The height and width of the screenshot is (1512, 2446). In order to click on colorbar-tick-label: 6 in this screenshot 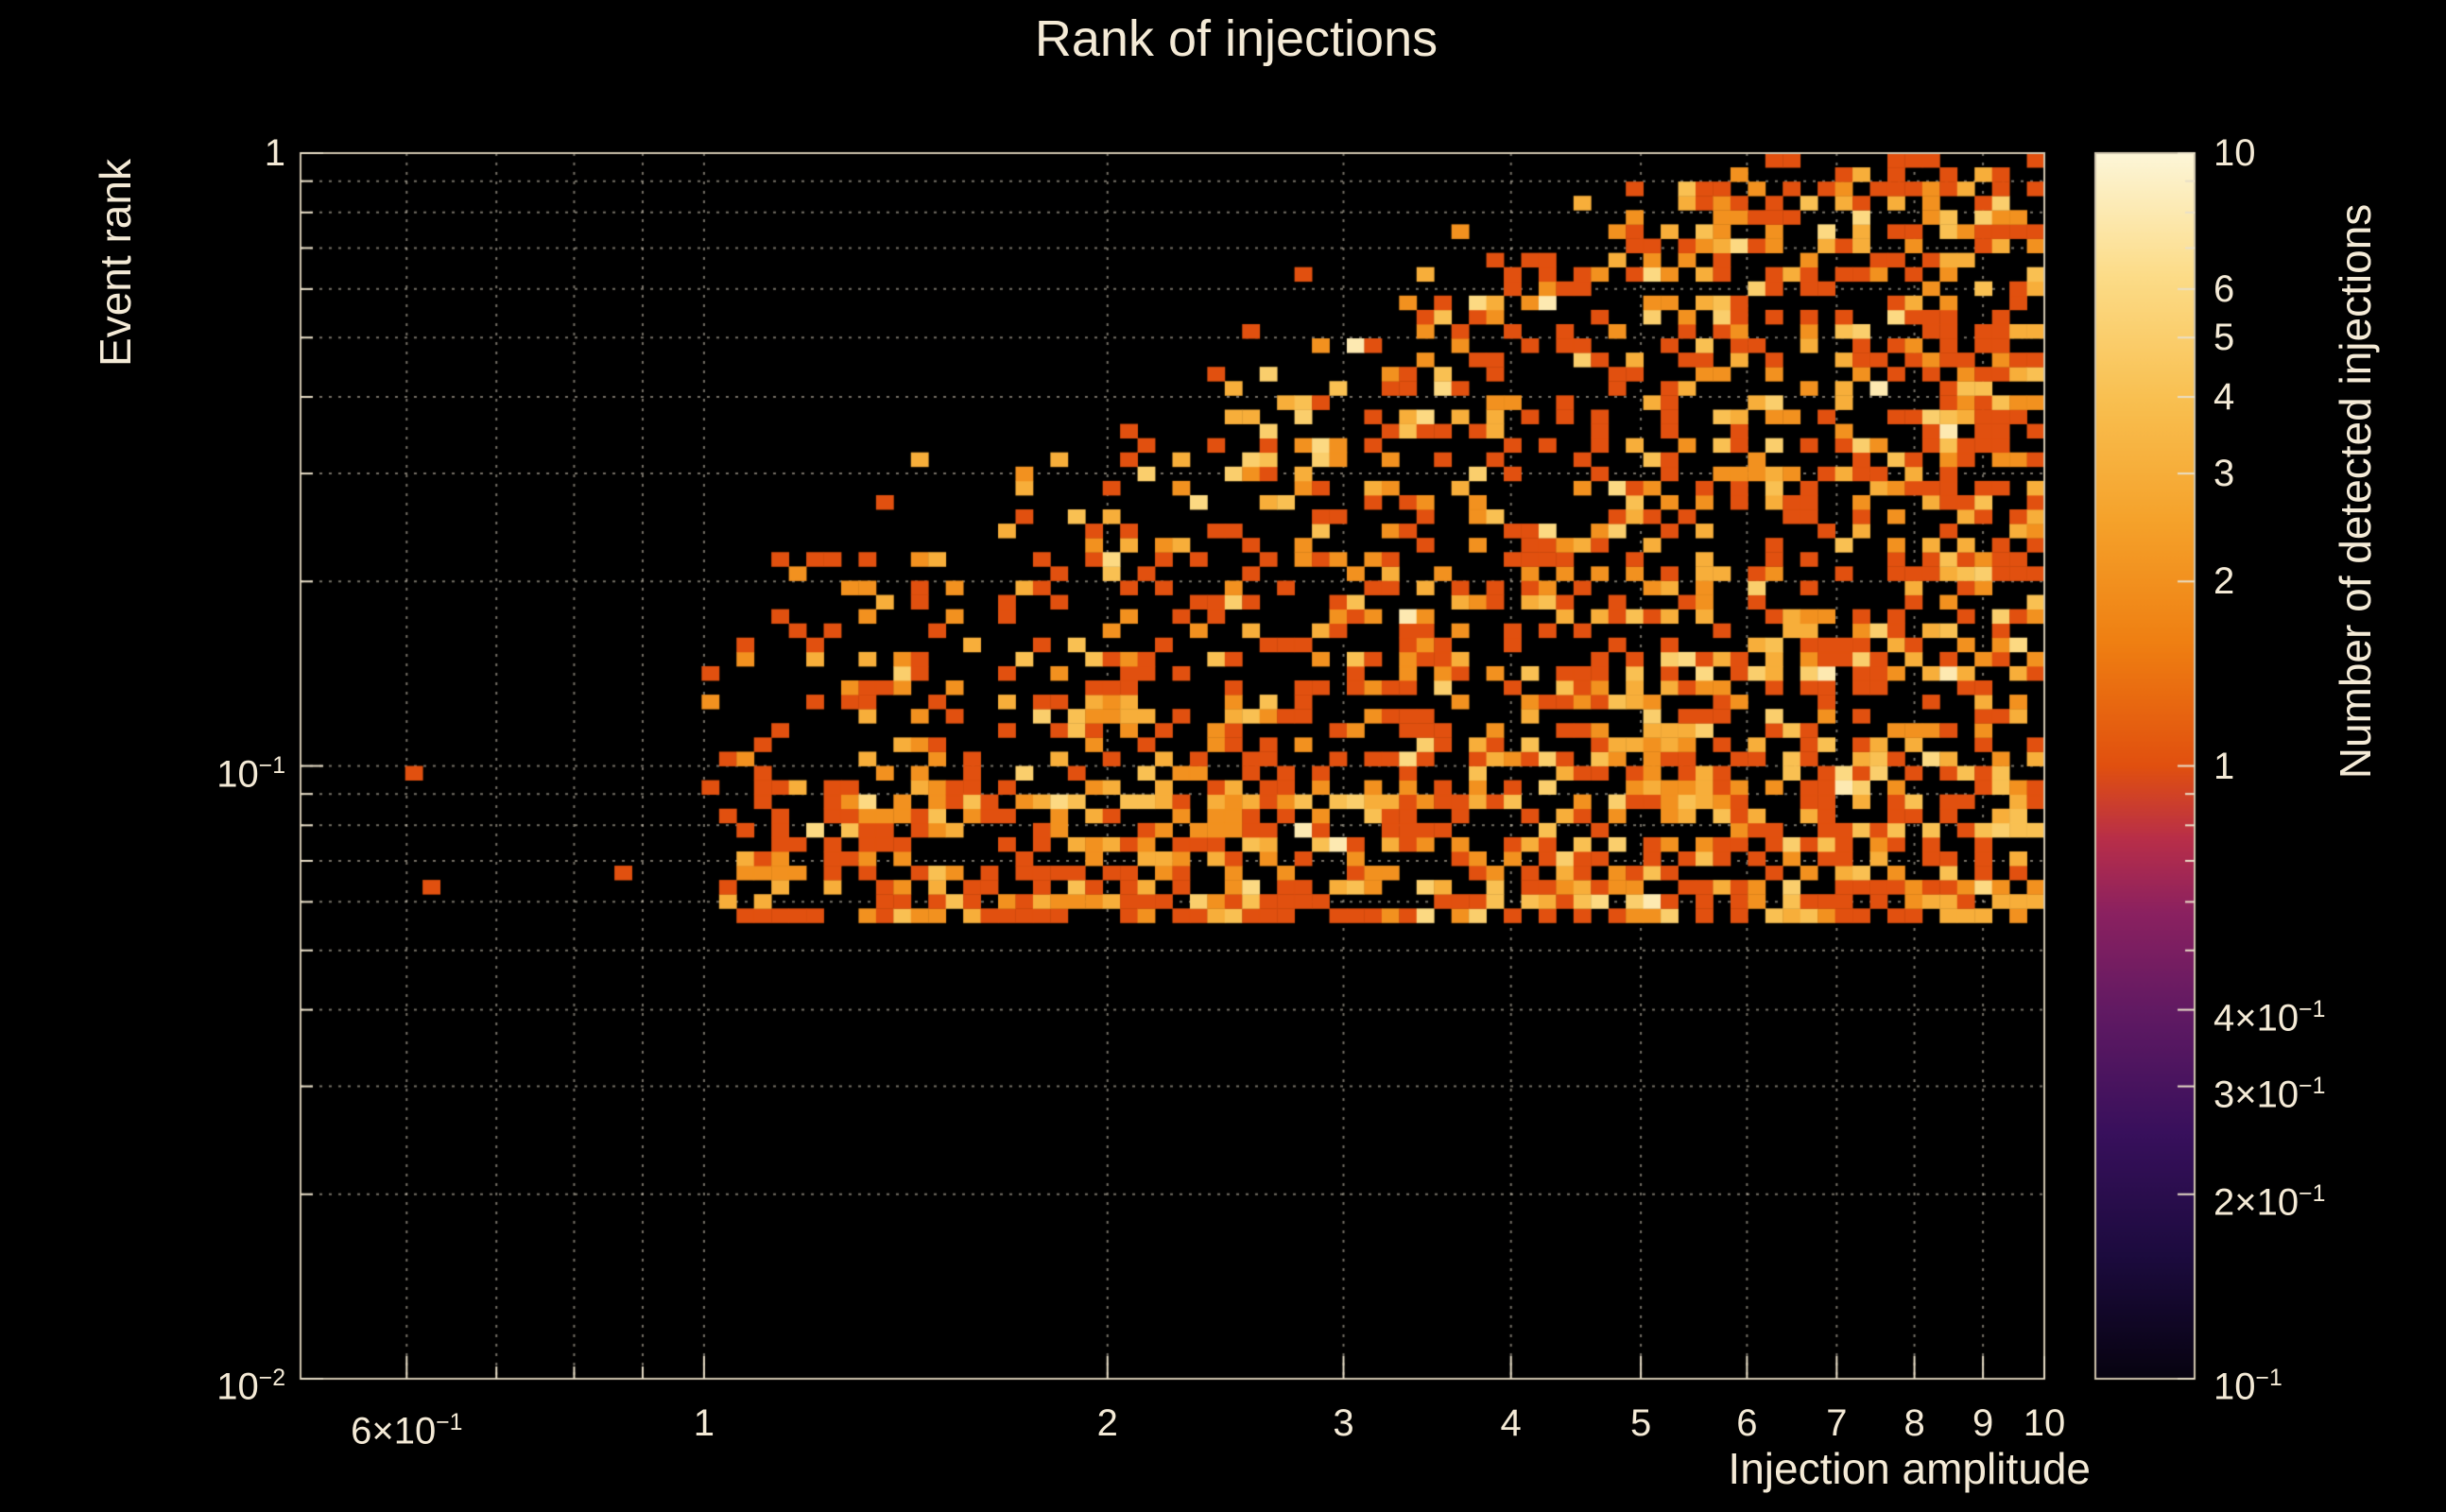, I will do `click(2224, 288)`.